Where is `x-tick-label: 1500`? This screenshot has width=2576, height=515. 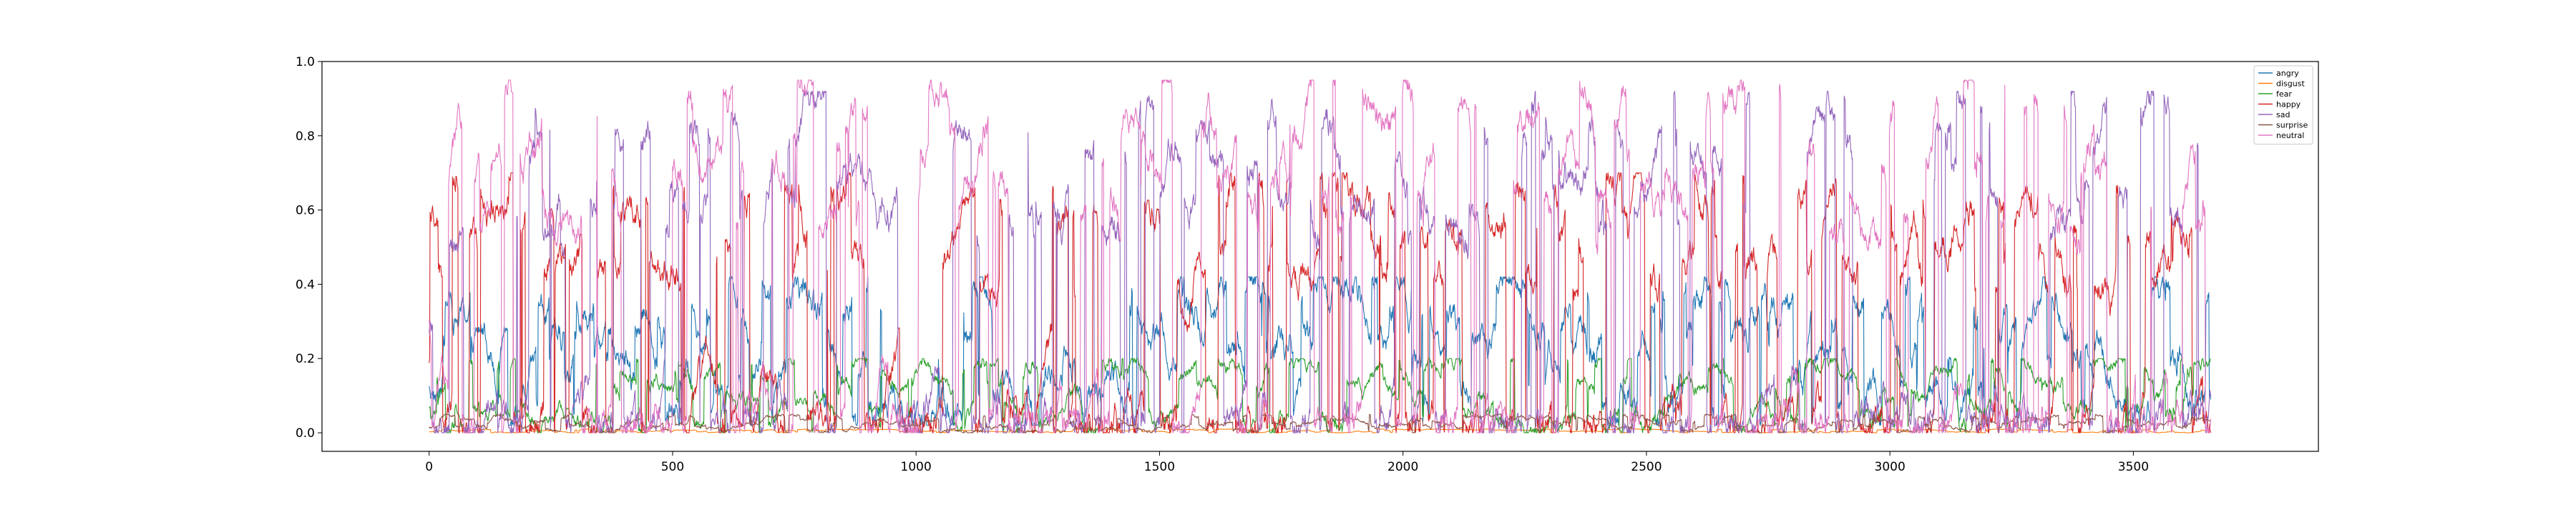
x-tick-label: 1500 is located at coordinates (1159, 467).